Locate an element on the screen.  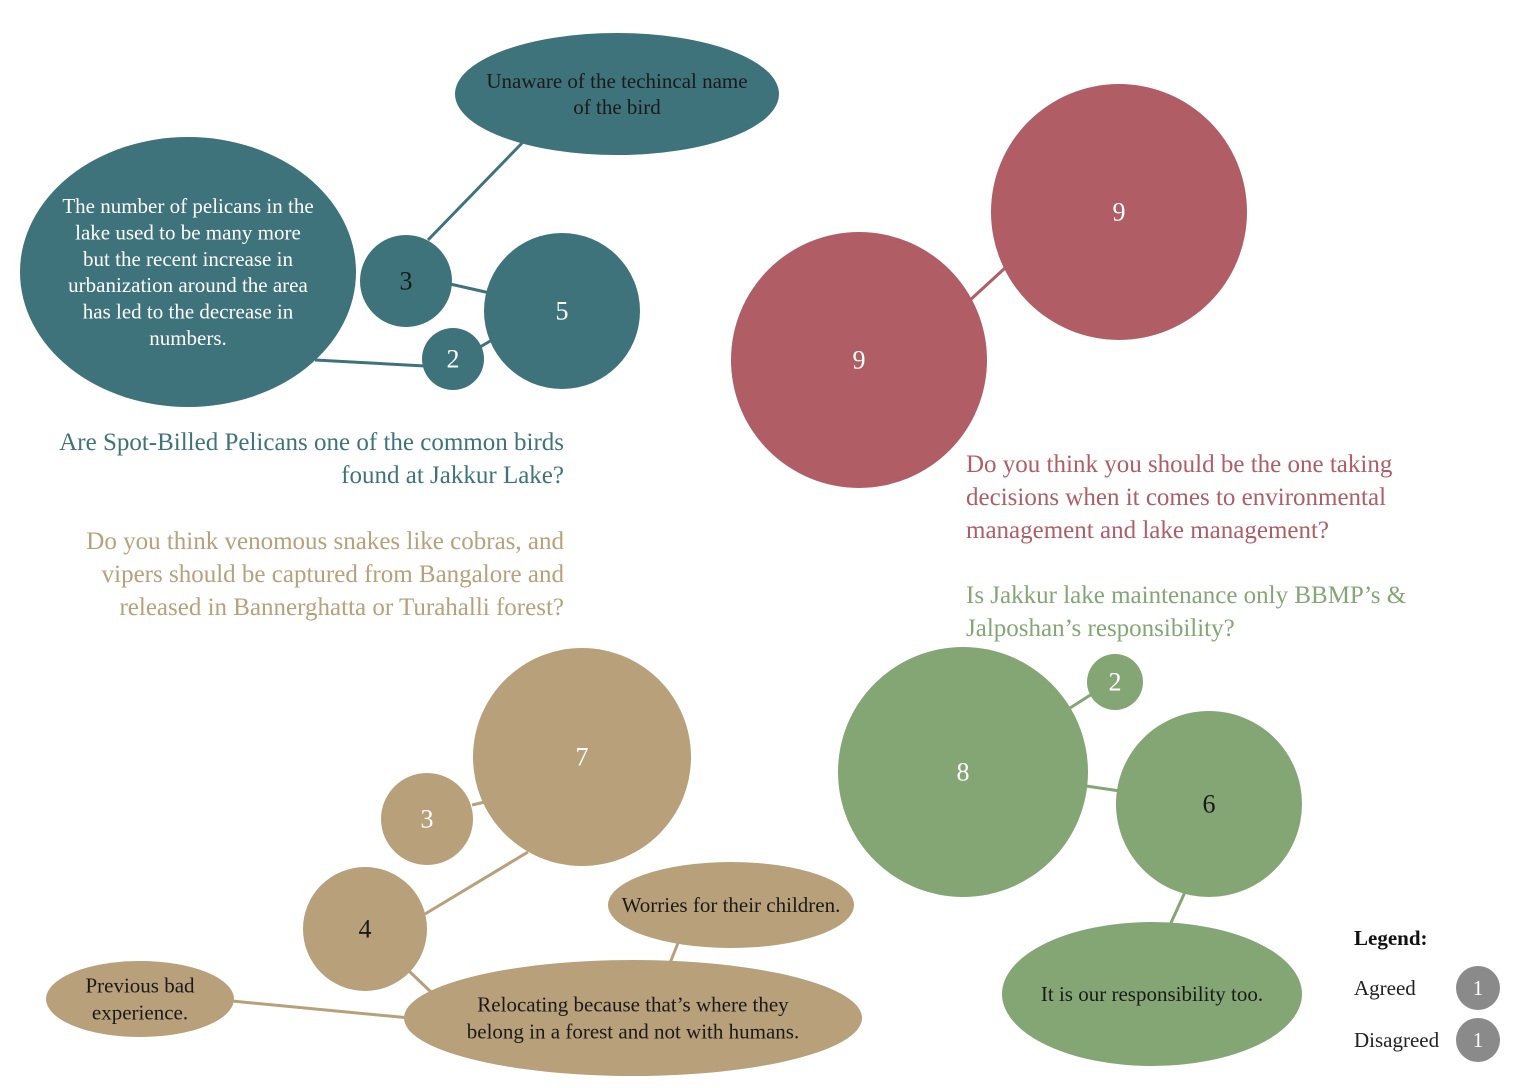
comment-bad-experience: Previous bad experience. is located at coordinates (140, 999).